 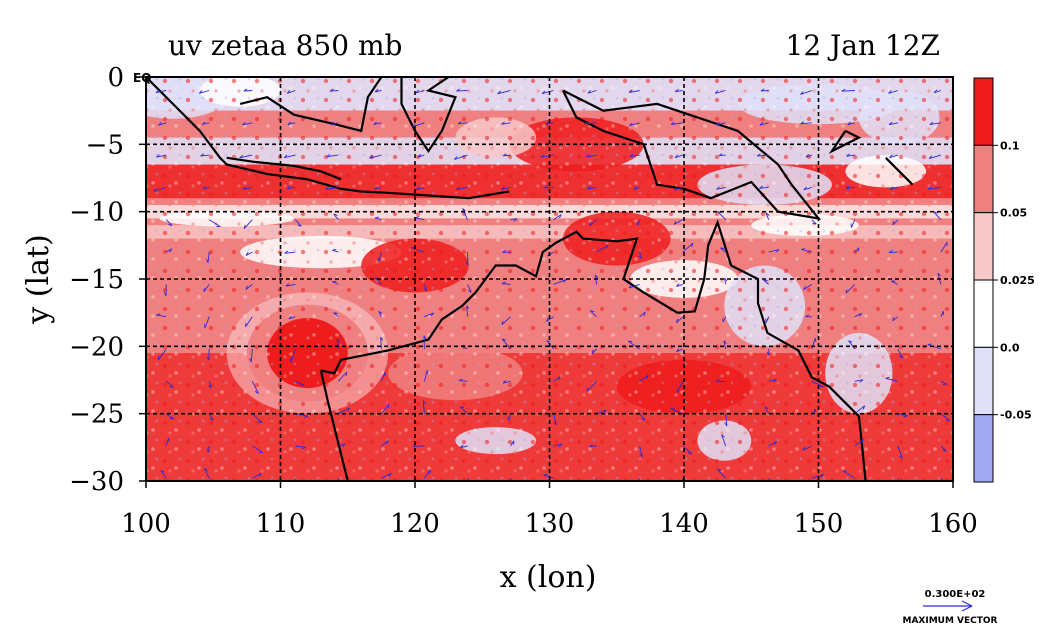 What do you see at coordinates (96, 415) in the screenshot?
I see `y-tick-label: −25` at bounding box center [96, 415].